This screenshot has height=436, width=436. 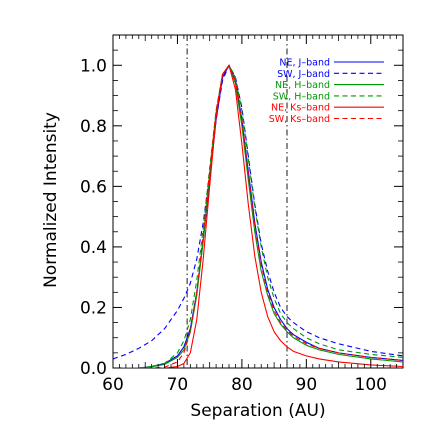 I want to click on x-tick-label: 70, so click(x=178, y=385).